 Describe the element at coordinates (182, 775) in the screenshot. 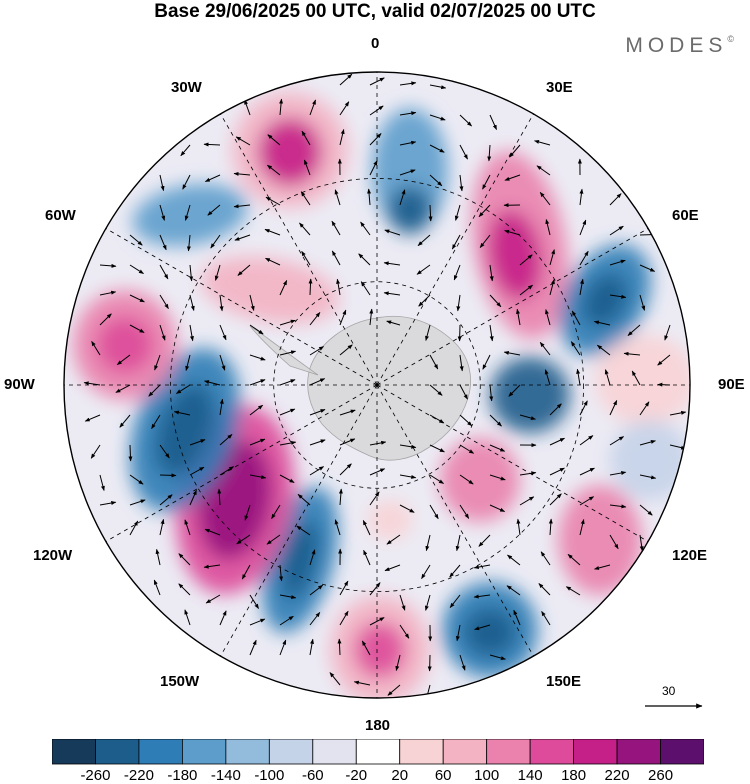

I see `colorbar-tick-label: -180` at that location.